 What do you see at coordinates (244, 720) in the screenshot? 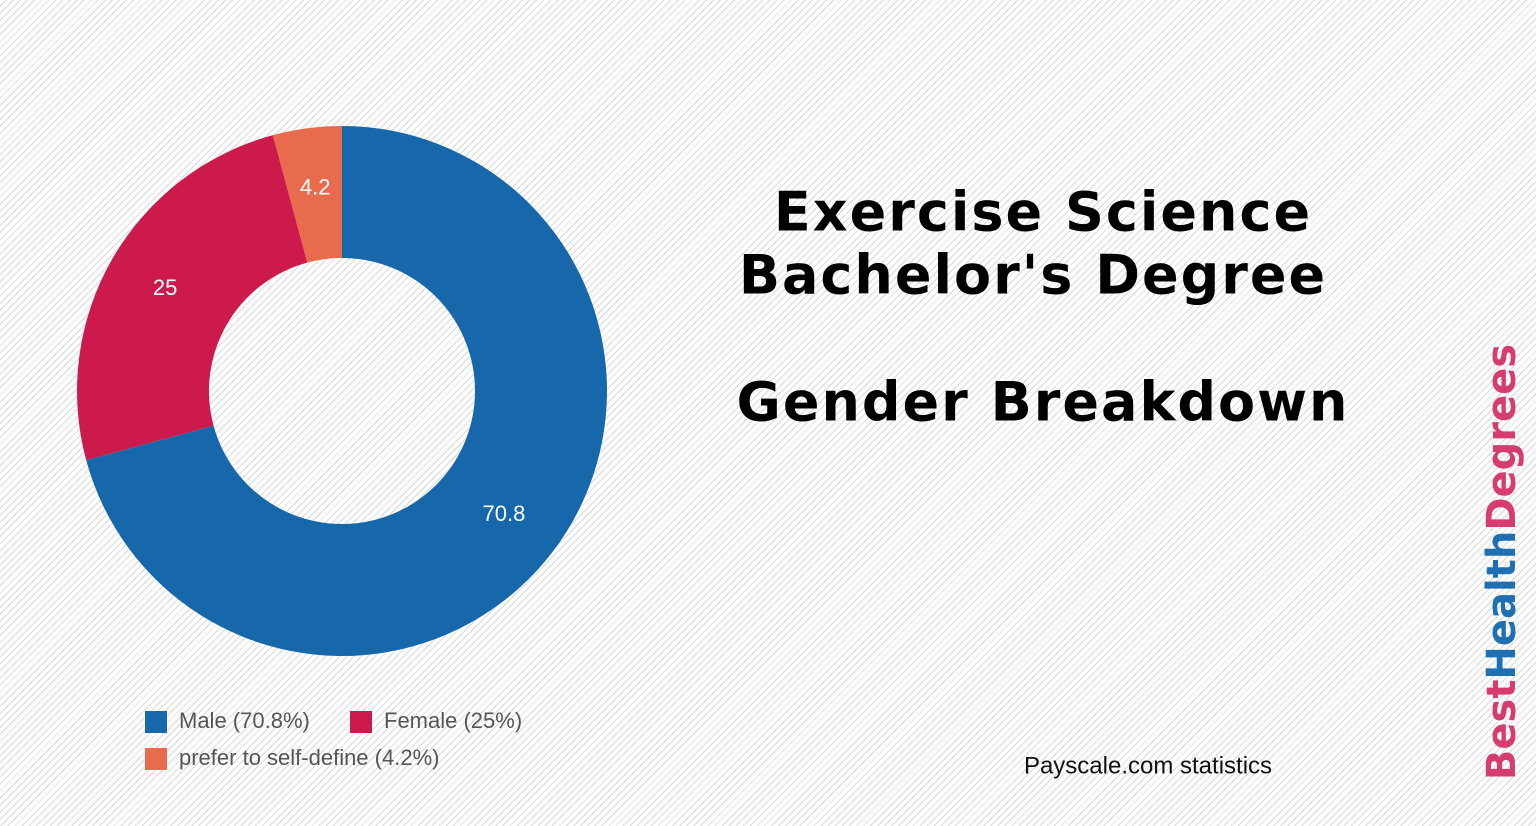
I see `legend-label: Male (70.8%)` at bounding box center [244, 720].